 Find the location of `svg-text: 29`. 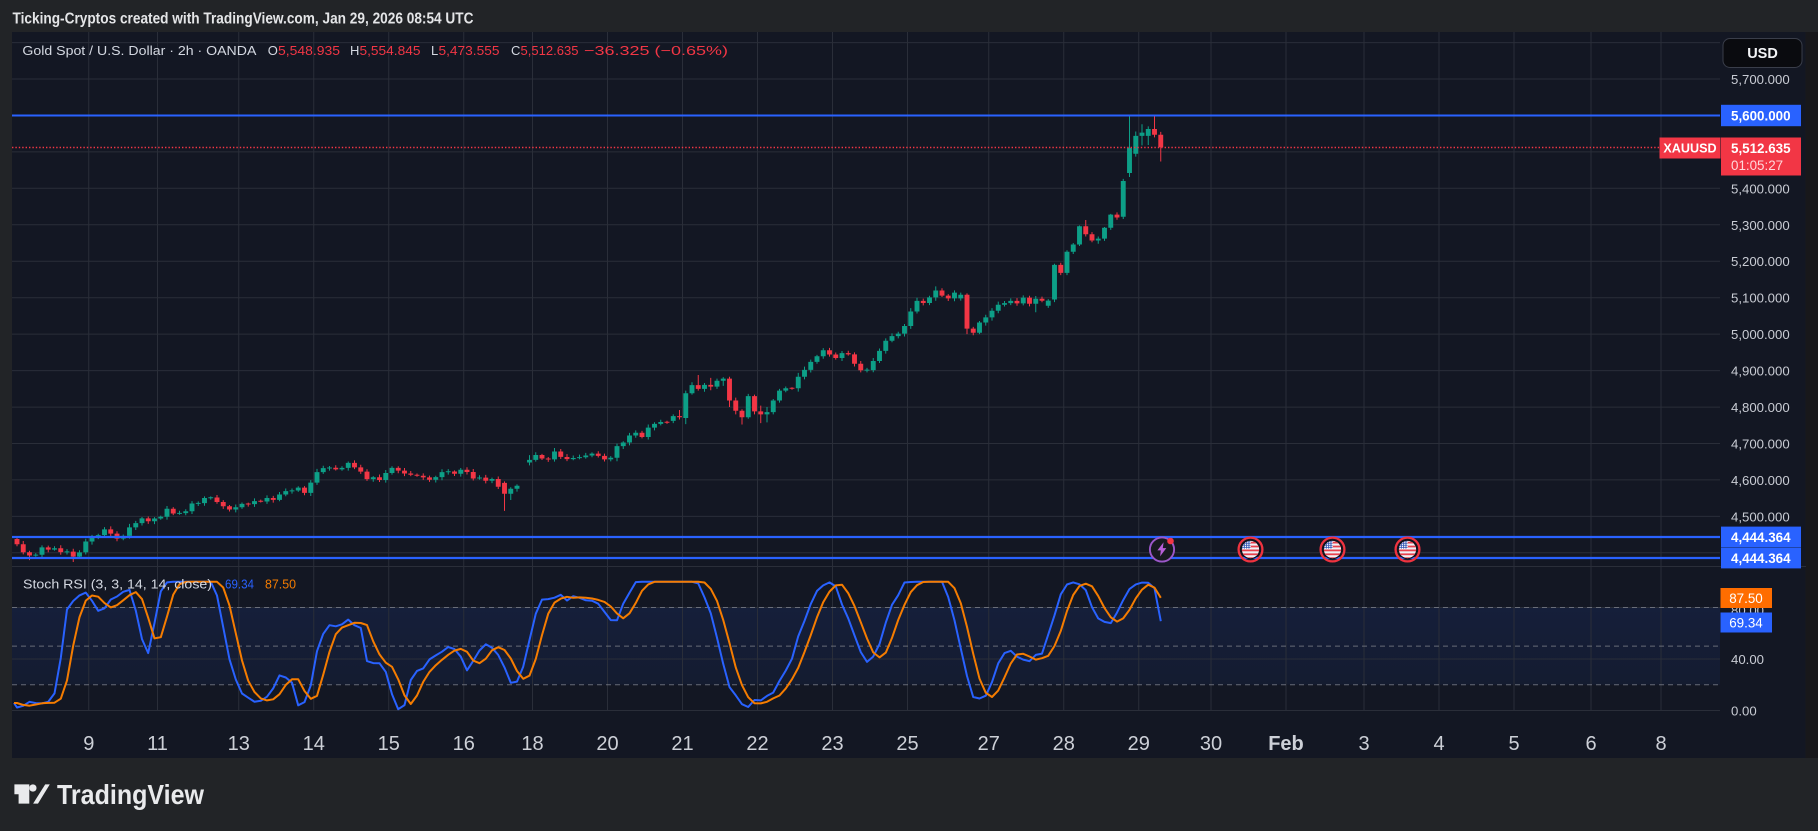

svg-text: 29 is located at coordinates (1139, 744).